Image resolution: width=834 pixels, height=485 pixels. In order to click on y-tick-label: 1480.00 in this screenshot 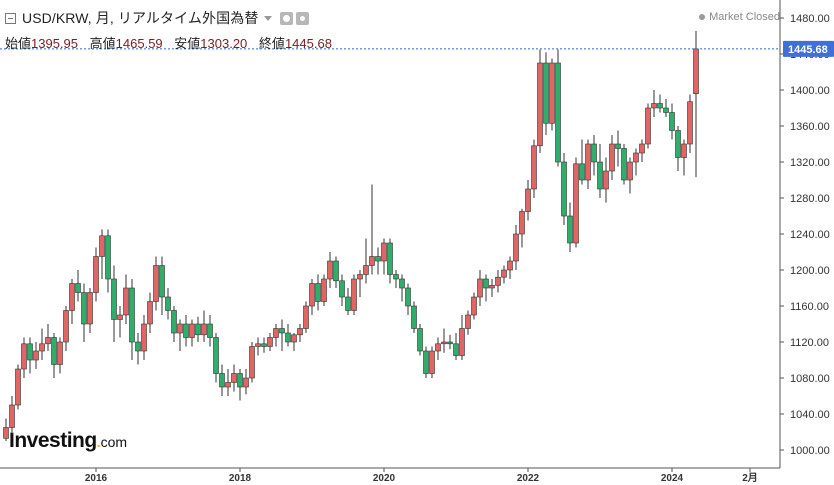, I will do `click(810, 19)`.